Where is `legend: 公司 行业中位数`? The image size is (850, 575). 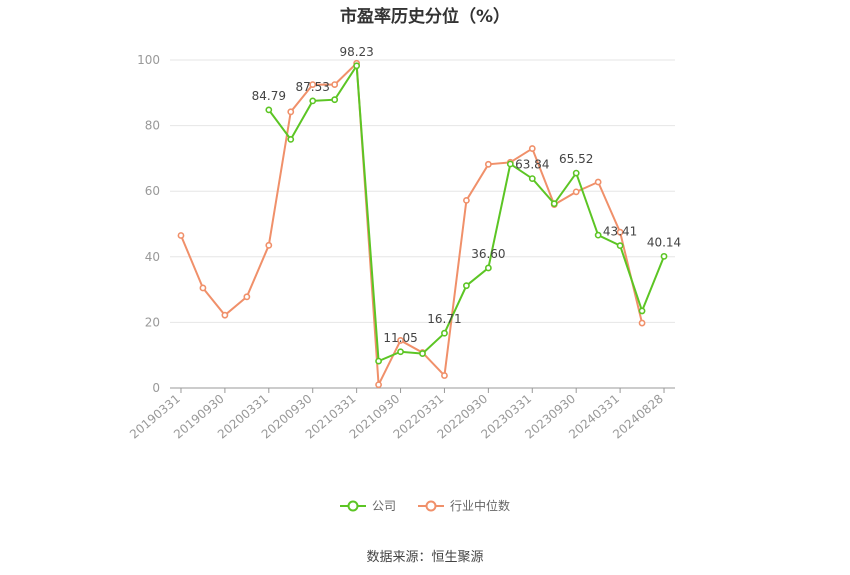 legend: 公司 行业中位数 is located at coordinates (425, 505).